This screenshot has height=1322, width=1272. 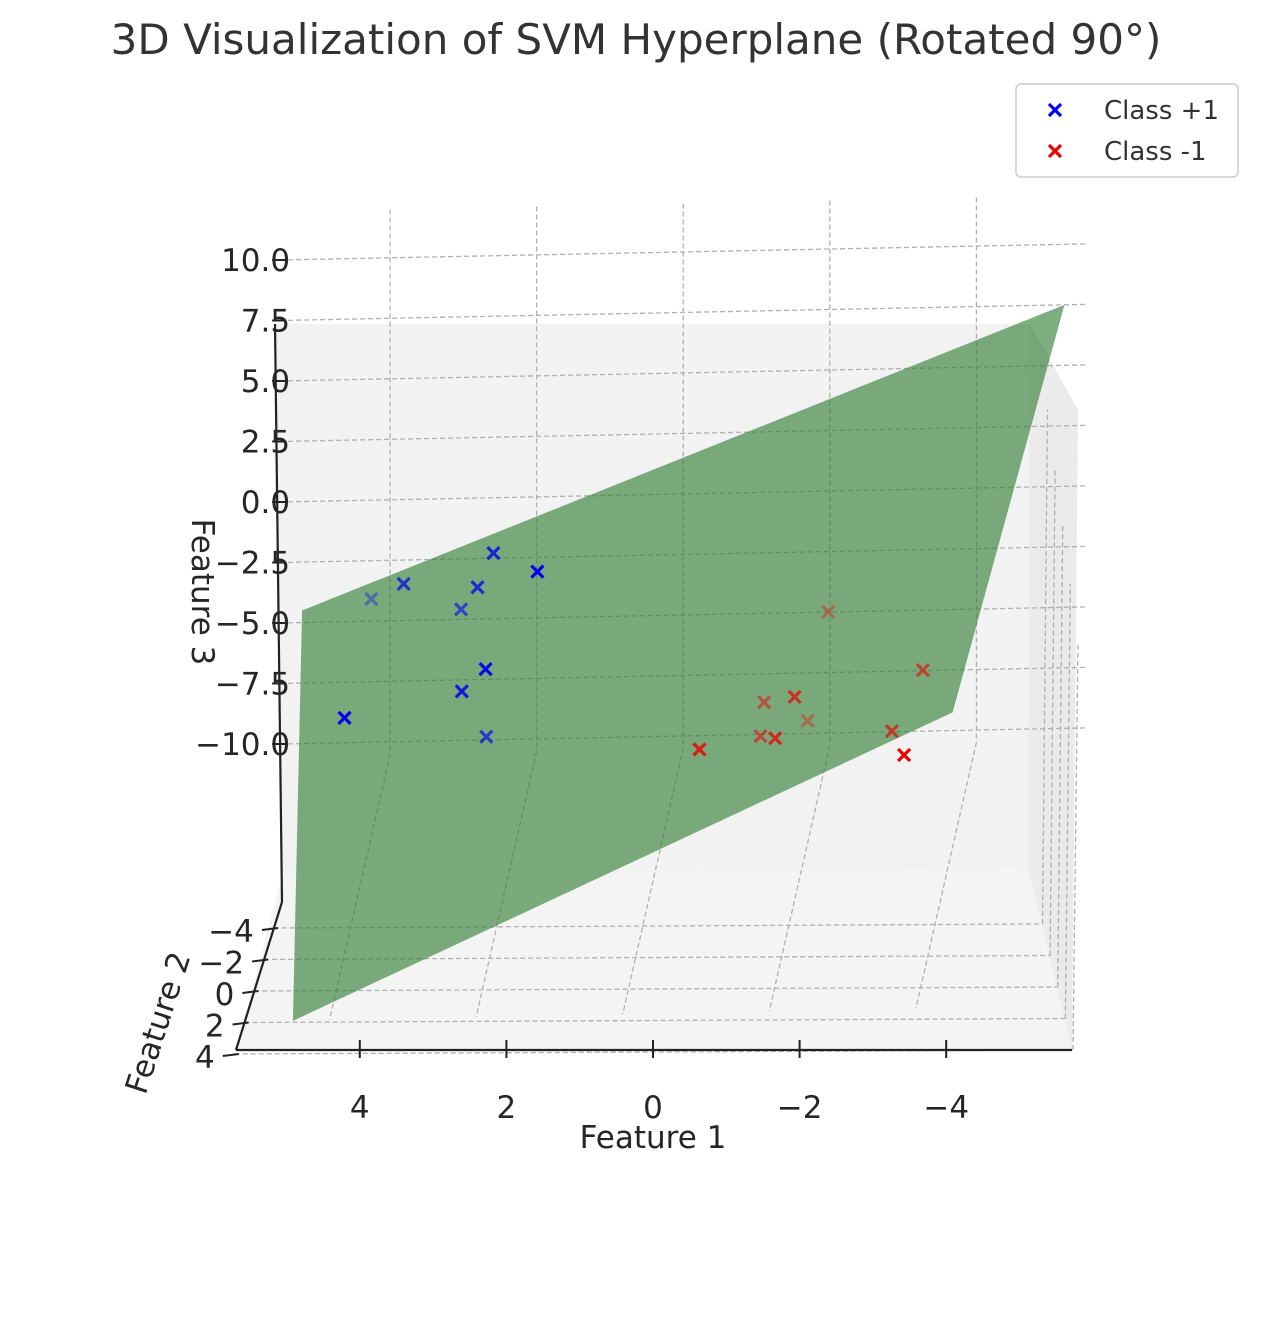 What do you see at coordinates (800, 1108) in the screenshot?
I see `x-tick-label: −2` at bounding box center [800, 1108].